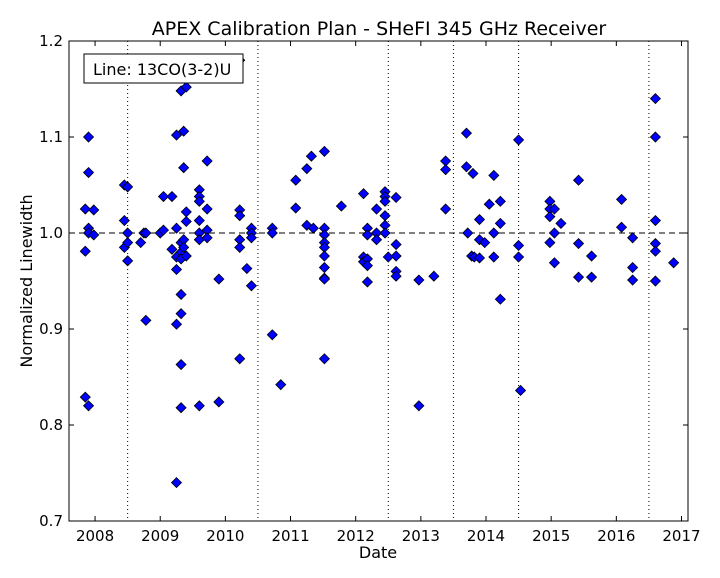 This screenshot has width=720, height=578. Describe the element at coordinates (616, 536) in the screenshot. I see `x-tick-label: 2016` at that location.